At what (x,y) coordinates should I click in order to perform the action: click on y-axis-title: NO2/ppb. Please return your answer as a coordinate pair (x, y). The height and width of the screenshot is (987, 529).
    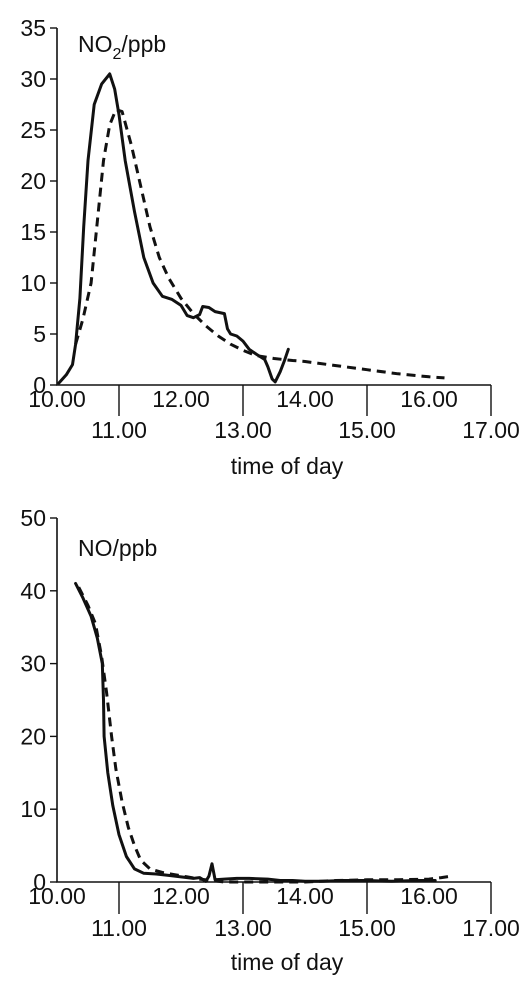
    Looking at the image, I should click on (122, 47).